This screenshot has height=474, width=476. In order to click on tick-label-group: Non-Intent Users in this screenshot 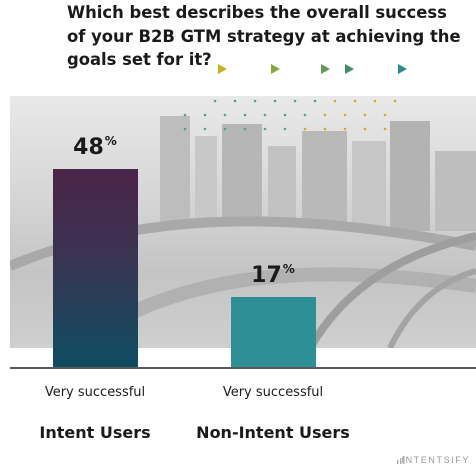, I will do `click(273, 432)`.